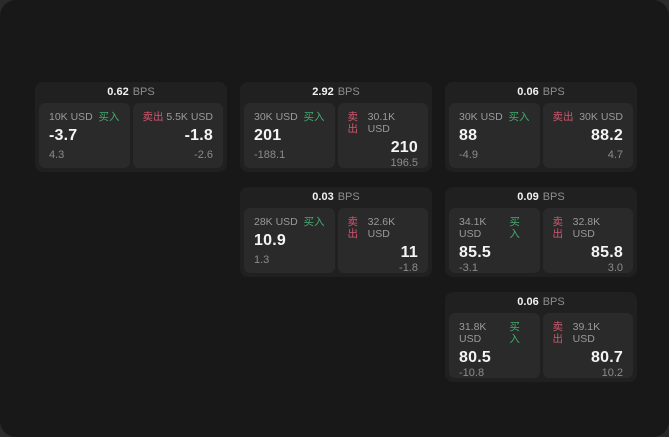  I want to click on bps-header: 0.09 BPS, so click(541, 197).